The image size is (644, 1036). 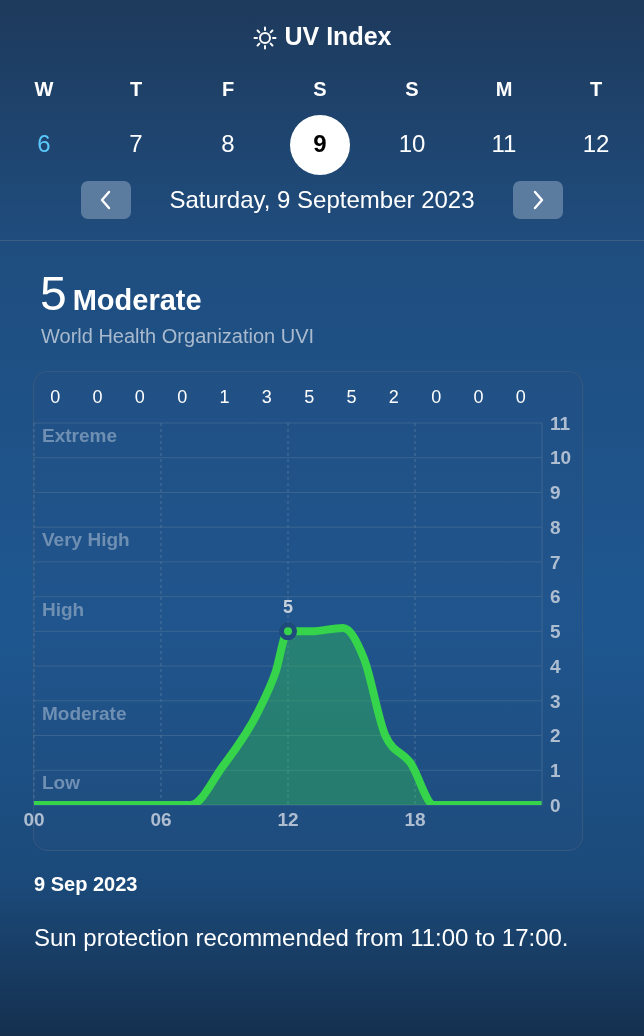 I want to click on y-tick-label: 5, so click(x=555, y=632).